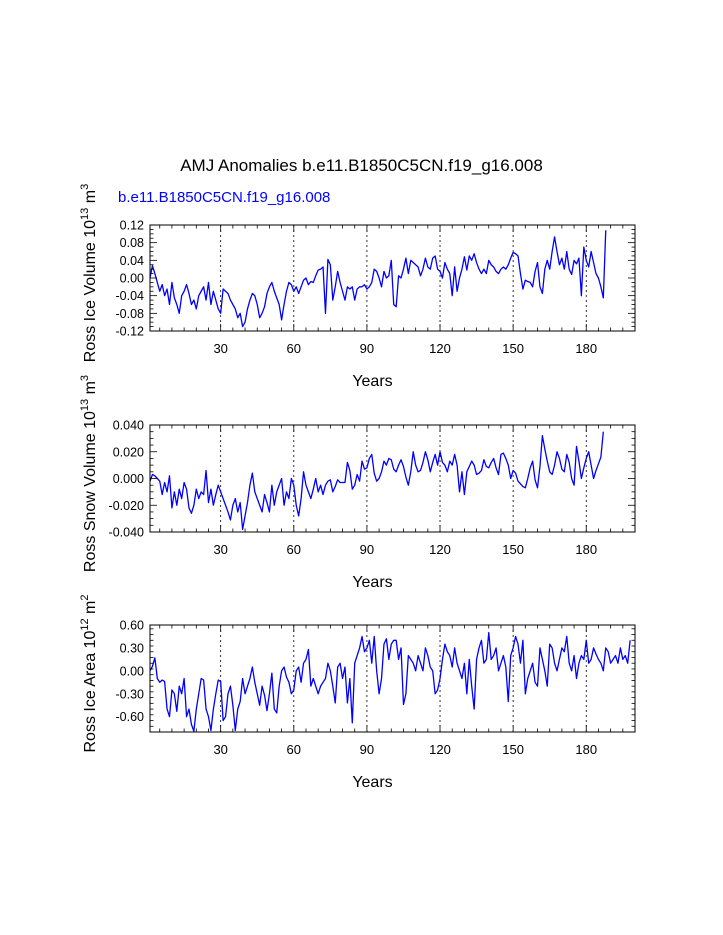 Image resolution: width=723 pixels, height=935 pixels. I want to click on y-tick-label: -0.30, so click(130, 694).